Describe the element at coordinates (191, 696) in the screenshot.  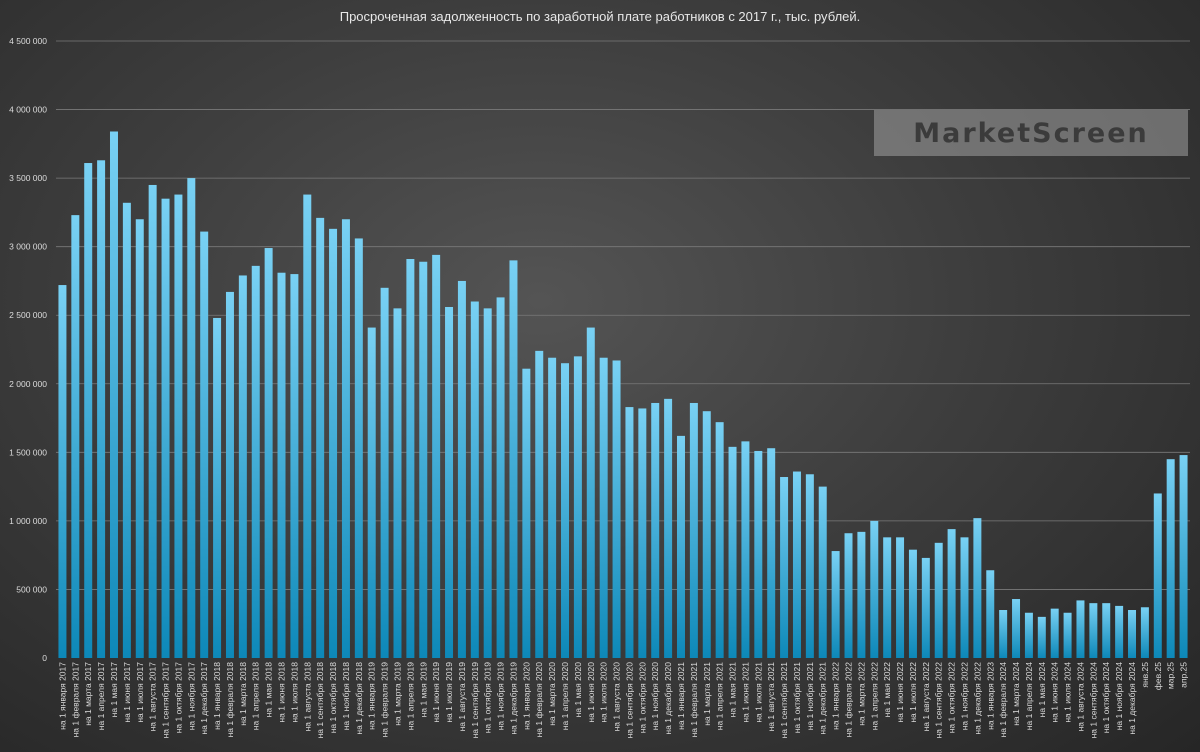
I see `x-tick-label: на 1 ноября 2017` at that location.